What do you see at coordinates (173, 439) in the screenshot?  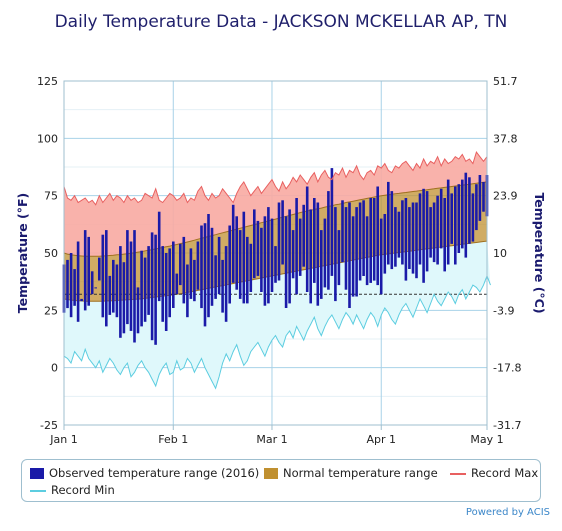 I see `x-tick-label: Feb 1` at bounding box center [173, 439].